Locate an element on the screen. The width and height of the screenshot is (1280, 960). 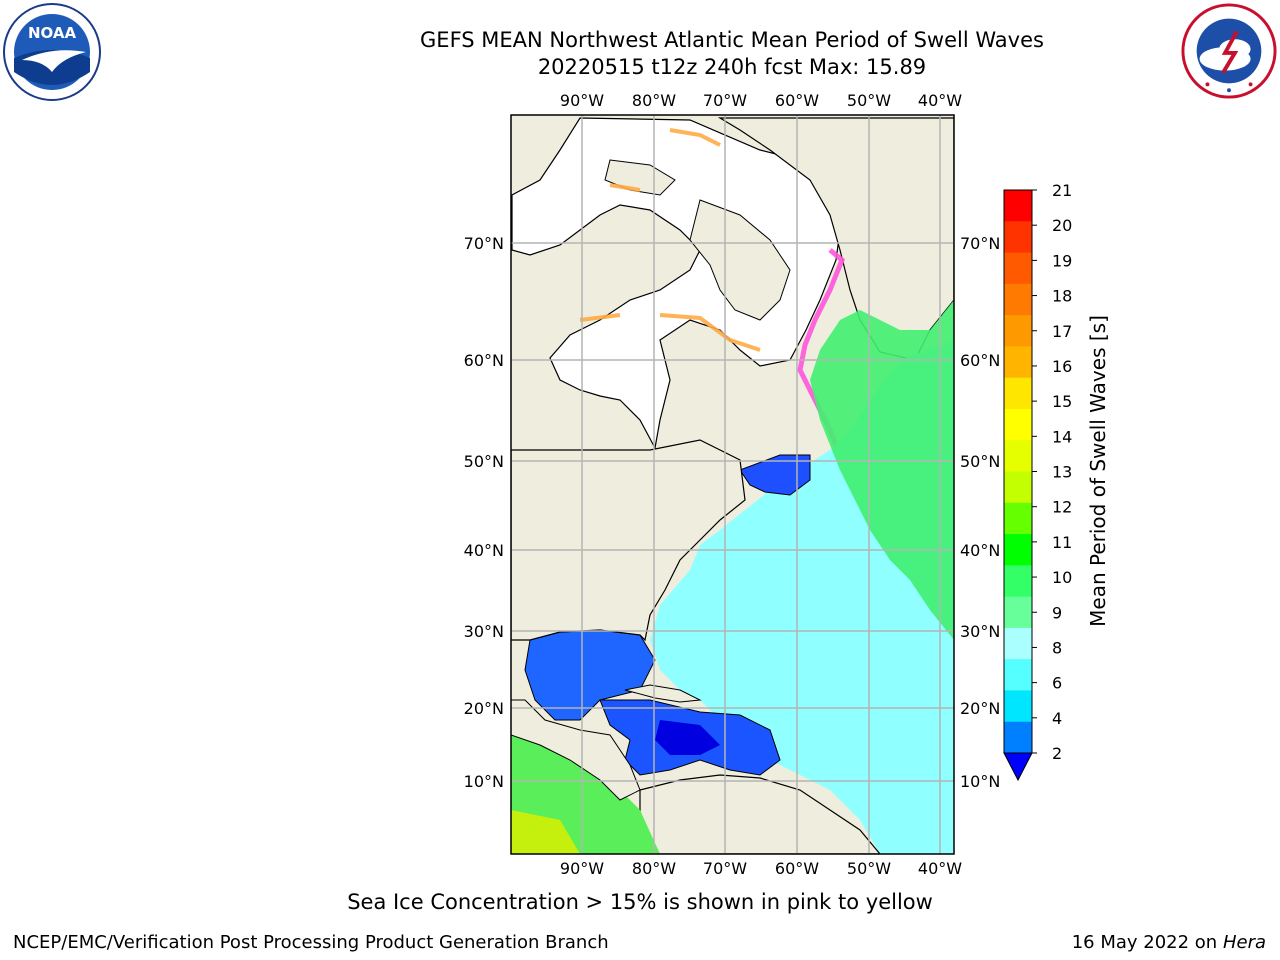
colorbar: 21 20 19 18 17 16 15 14 13 12 11 10 9 8 6 4 2 is located at coordinates (1037, 481).